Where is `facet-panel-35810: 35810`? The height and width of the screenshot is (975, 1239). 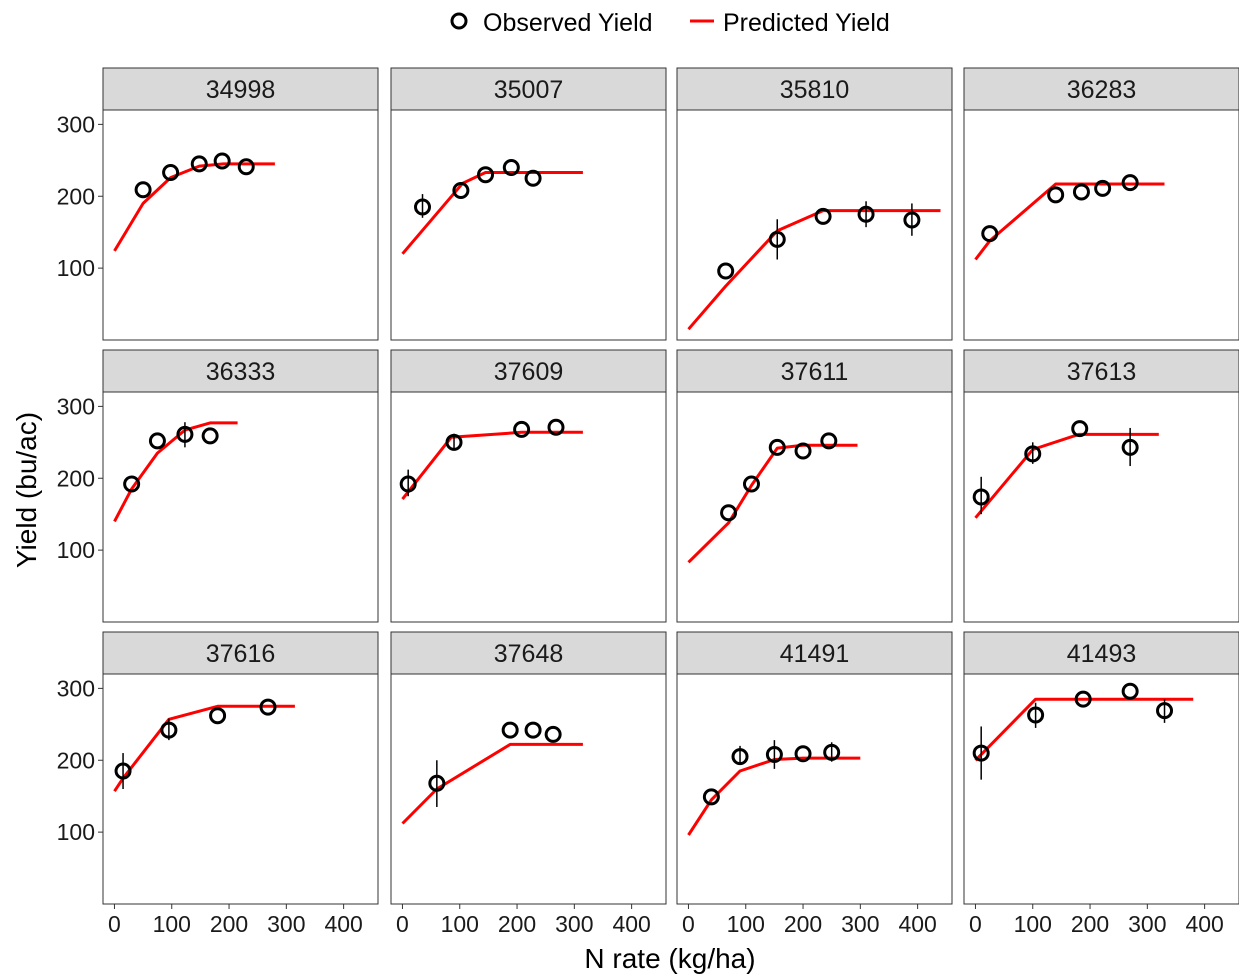
facet-panel-35810: 35810 is located at coordinates (814, 204).